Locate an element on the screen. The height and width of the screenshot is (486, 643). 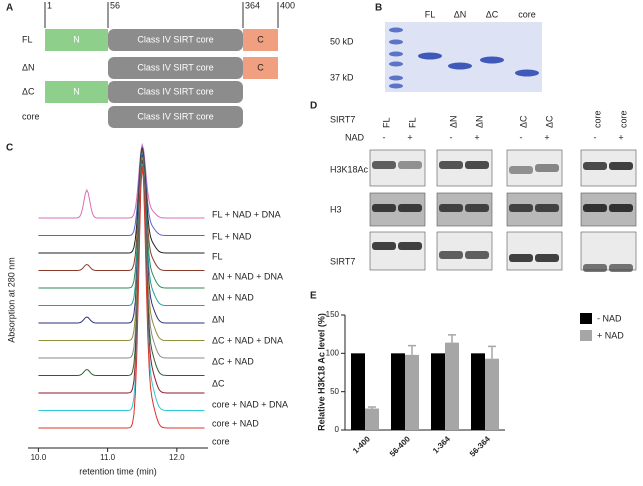
trace-label: ΔN is located at coordinates (218, 319).